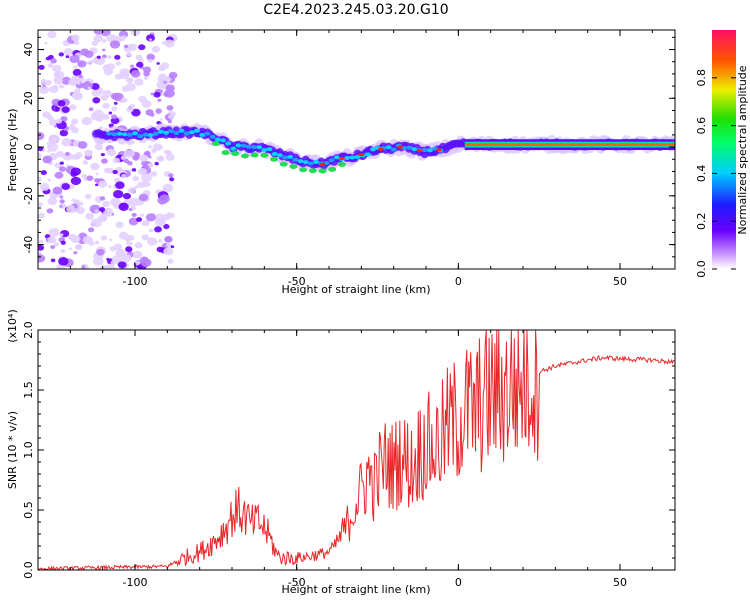 The width and height of the screenshot is (750, 600). Describe the element at coordinates (701, 221) in the screenshot. I see `colorbar-tick-label: 0.2` at that location.